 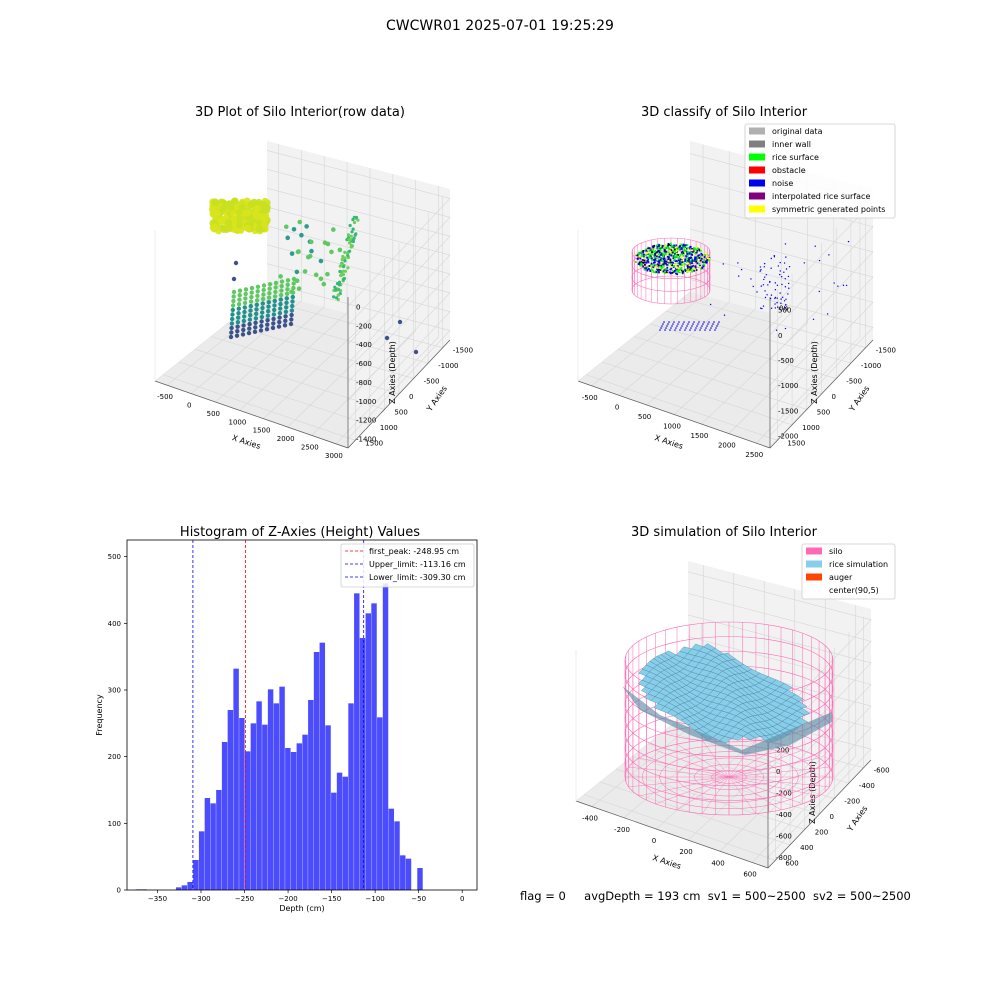 What do you see at coordinates (407, 565) in the screenshot?
I see `legend-frame` at bounding box center [407, 565].